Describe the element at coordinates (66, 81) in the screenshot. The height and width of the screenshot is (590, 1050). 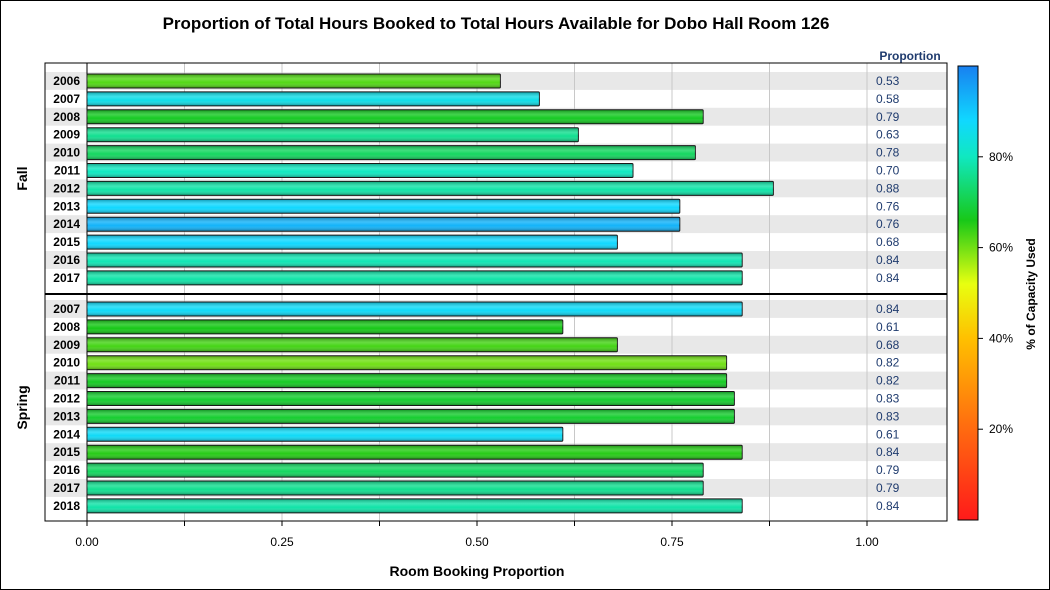
I see `year-label: 2006` at that location.